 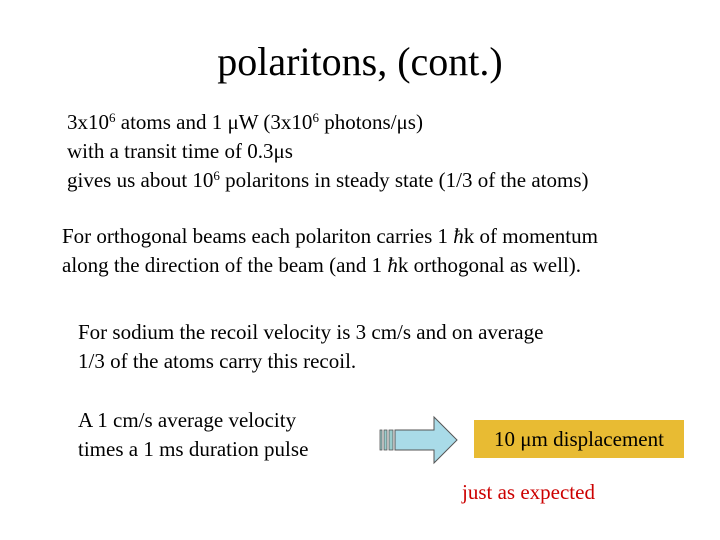 I want to click on slide-title: polaritons, (cont.), so click(x=360, y=61).